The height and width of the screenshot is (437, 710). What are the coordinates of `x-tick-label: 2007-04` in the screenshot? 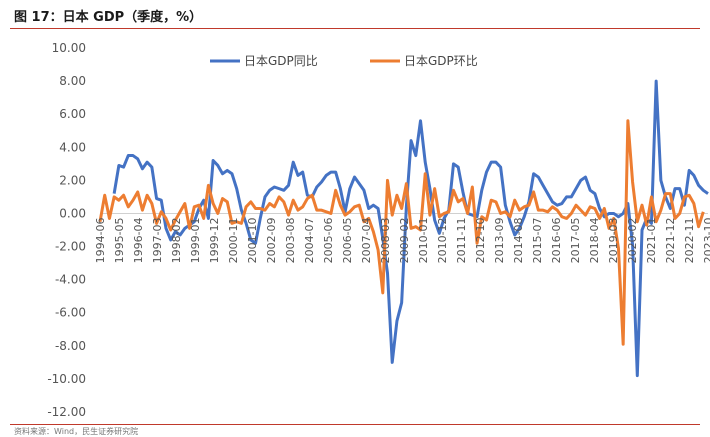 It's located at (366, 240).